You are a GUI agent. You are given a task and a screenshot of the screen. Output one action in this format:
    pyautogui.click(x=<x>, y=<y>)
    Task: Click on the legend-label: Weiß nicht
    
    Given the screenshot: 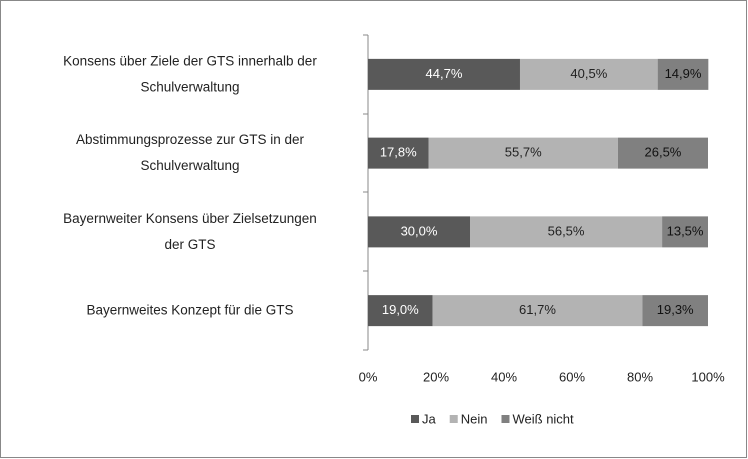 What is the action you would take?
    pyautogui.click(x=543, y=418)
    